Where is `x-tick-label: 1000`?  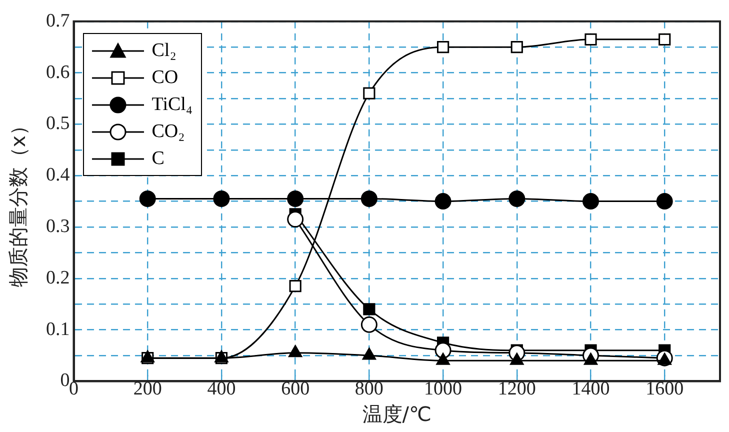
x-tick-label: 1000 is located at coordinates (443, 389).